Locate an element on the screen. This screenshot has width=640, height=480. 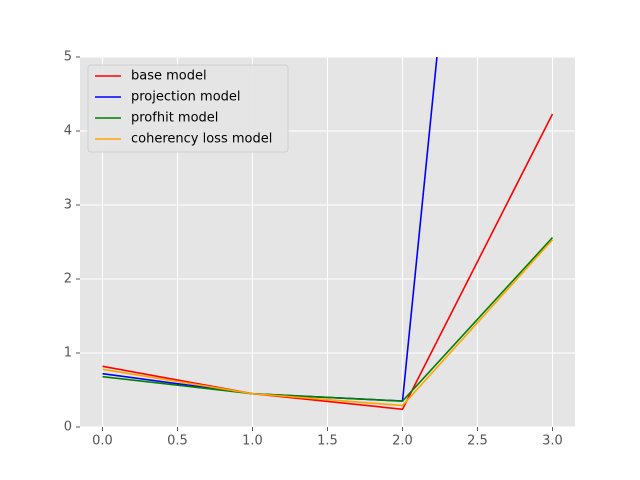
x-tick-label: 0.0 is located at coordinates (102, 441).